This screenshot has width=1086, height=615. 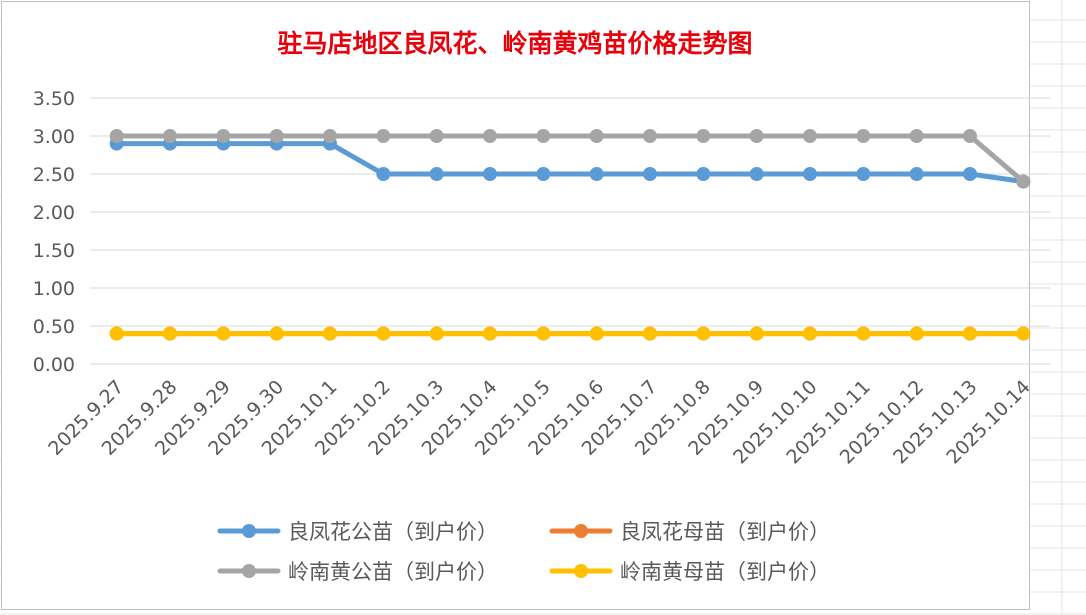 I want to click on y-tick-label: 3.50, so click(x=54, y=99).